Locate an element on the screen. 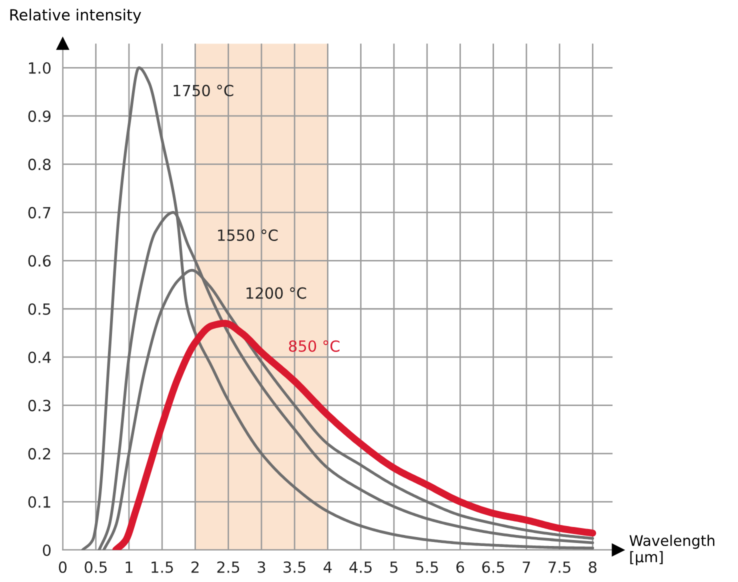 This screenshot has width=738, height=582. y-tick-label: 0.6 is located at coordinates (39, 261).